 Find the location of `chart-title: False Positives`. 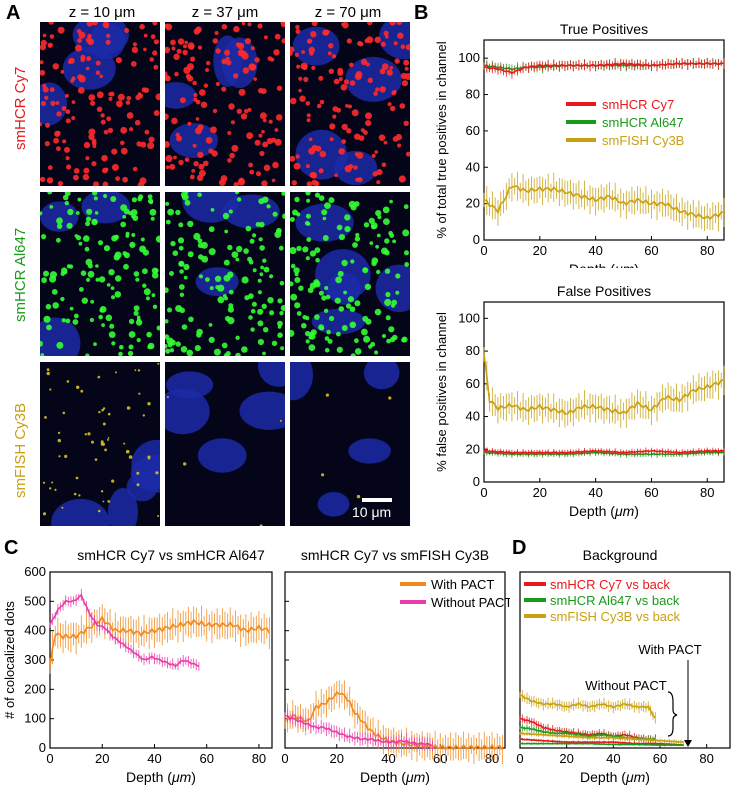

chart-title: False Positives is located at coordinates (604, 291).